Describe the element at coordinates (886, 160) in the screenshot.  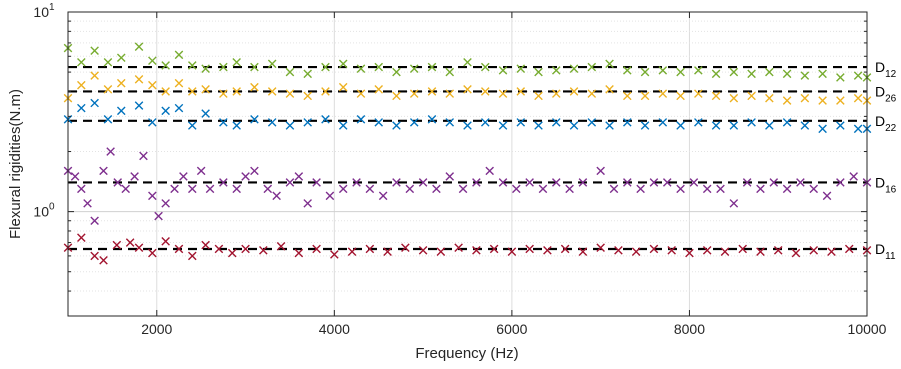
I see `series-labels: D12 D26 D22 D16 D11` at that location.